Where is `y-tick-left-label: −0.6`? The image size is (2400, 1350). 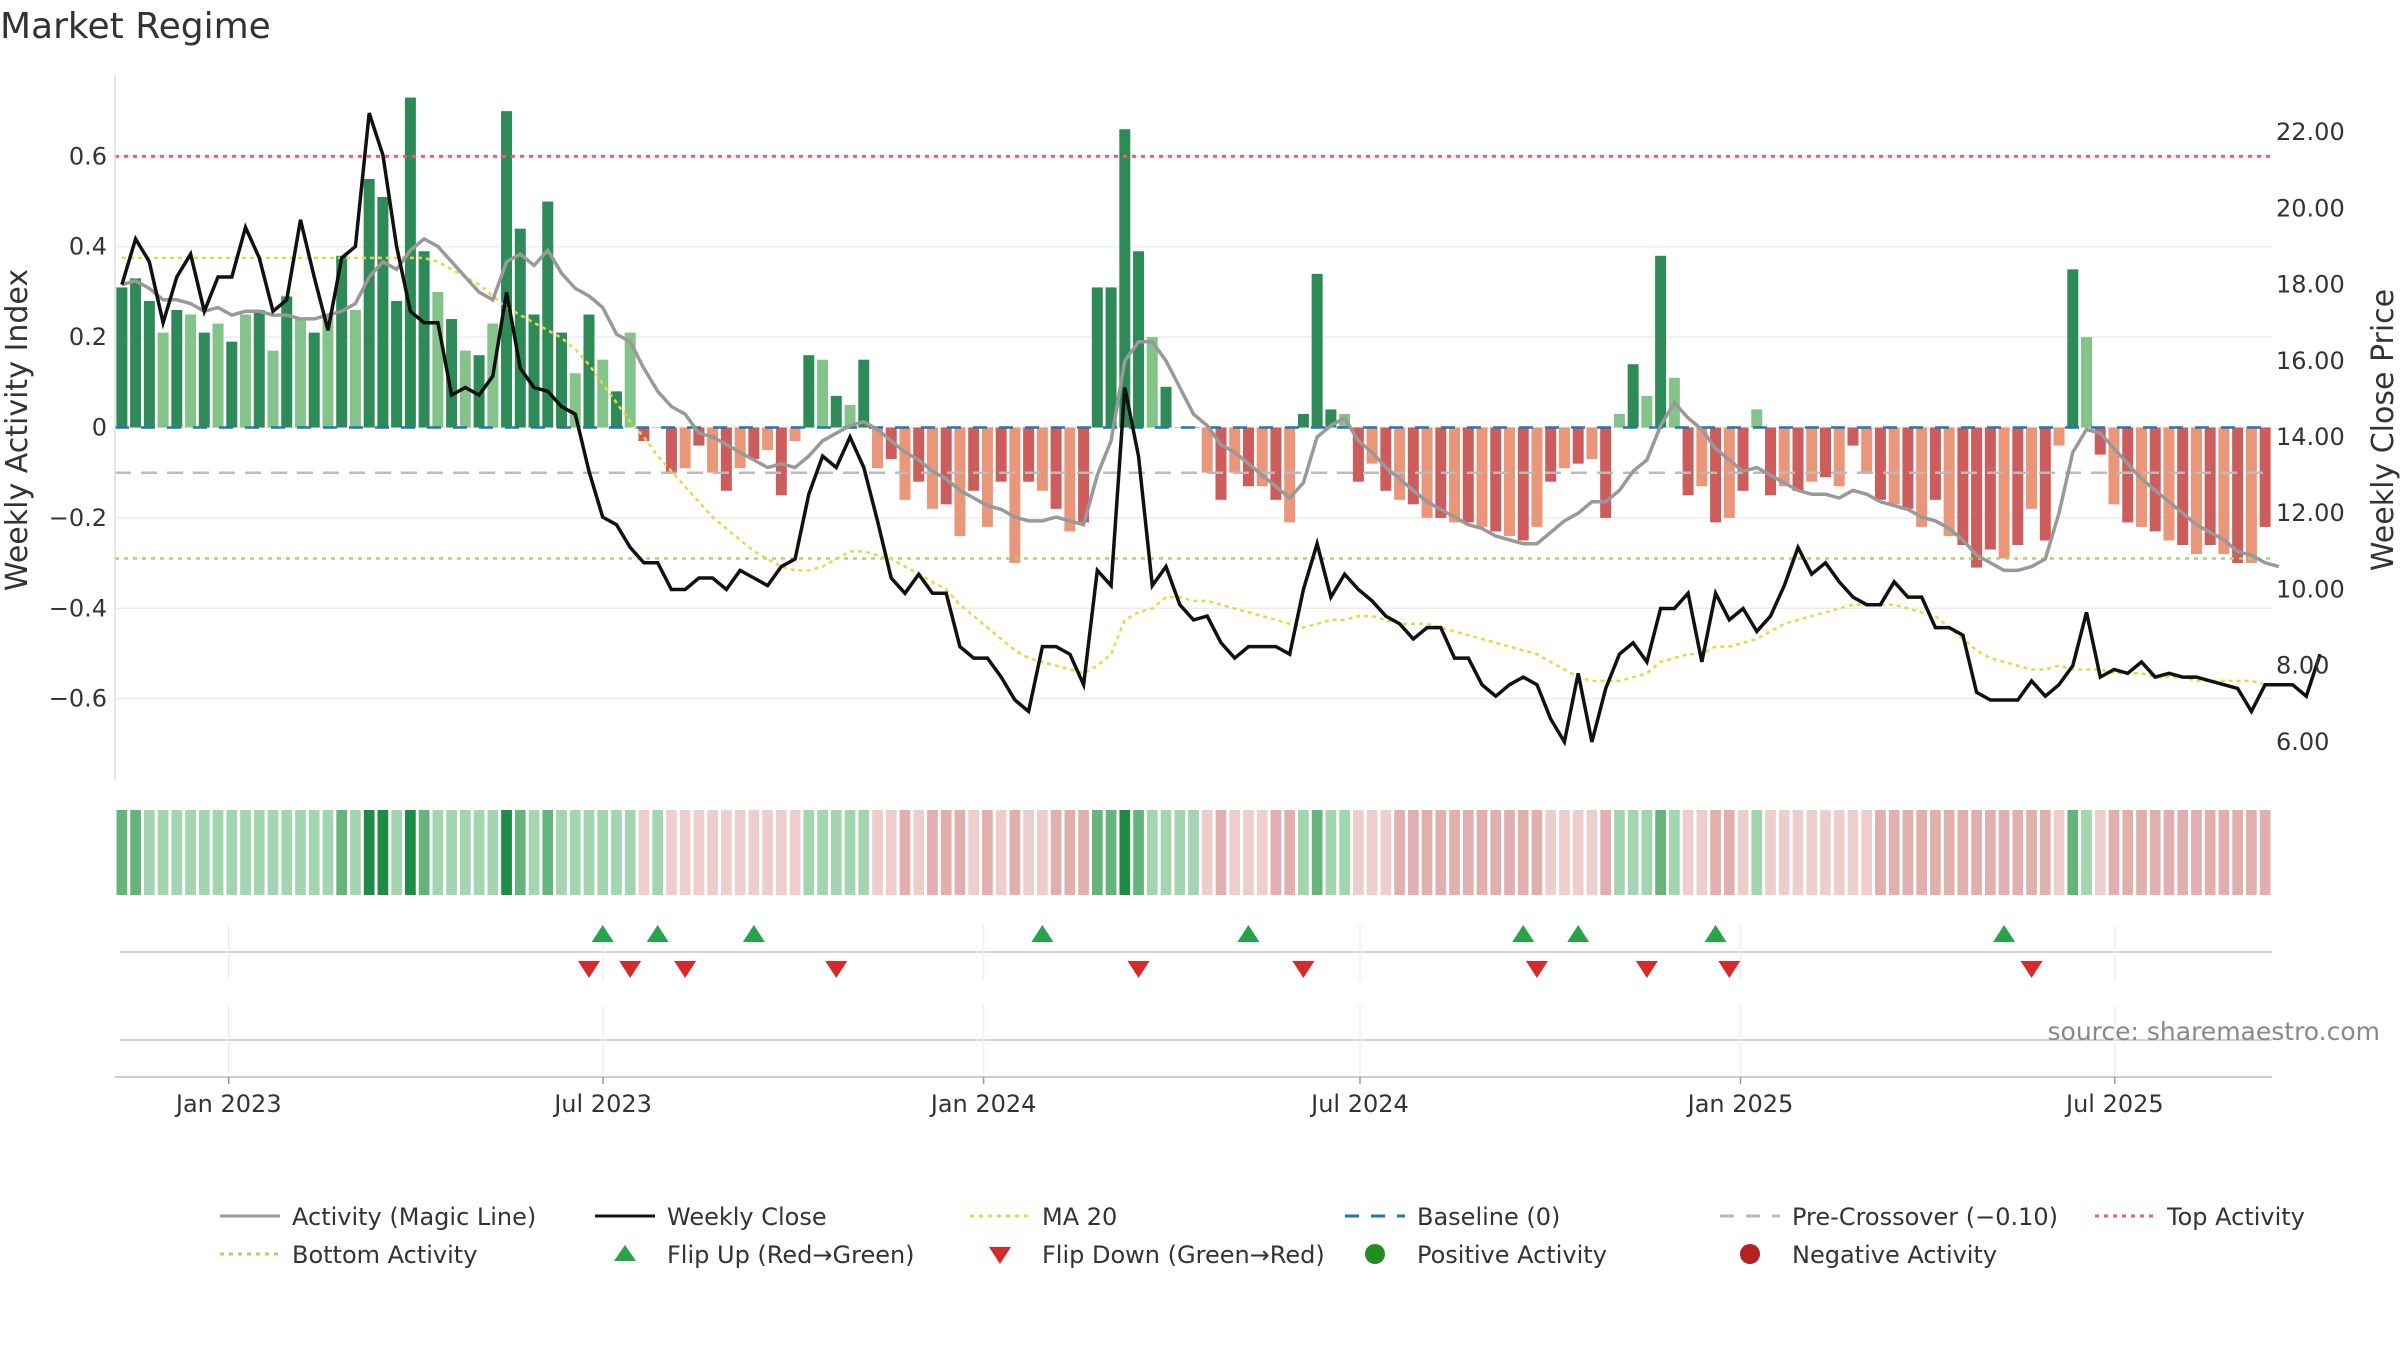
y-tick-left-label: −0.6 is located at coordinates (78, 699).